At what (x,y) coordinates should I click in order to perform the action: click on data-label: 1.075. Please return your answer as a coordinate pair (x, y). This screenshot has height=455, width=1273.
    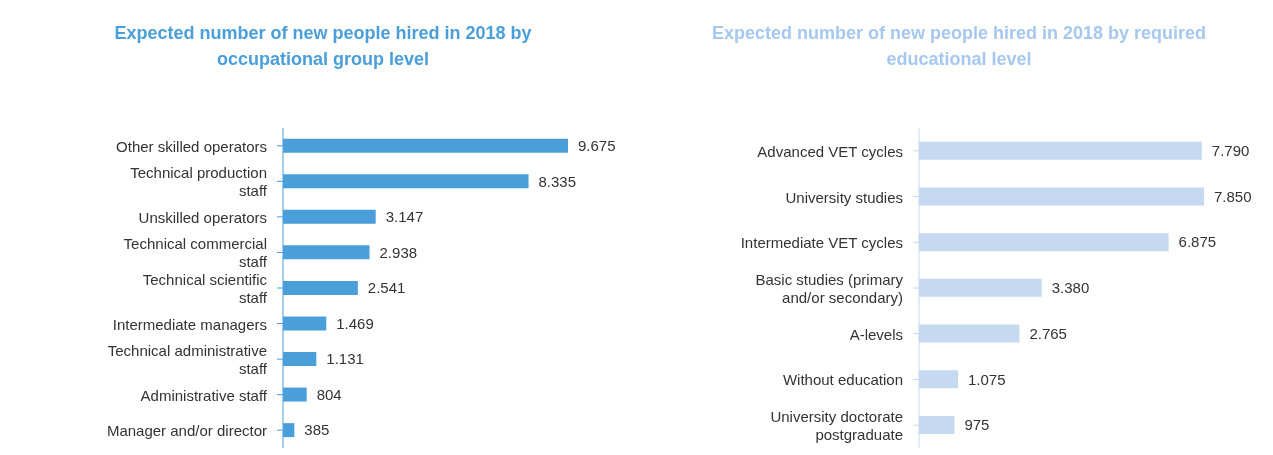
    Looking at the image, I should click on (987, 379).